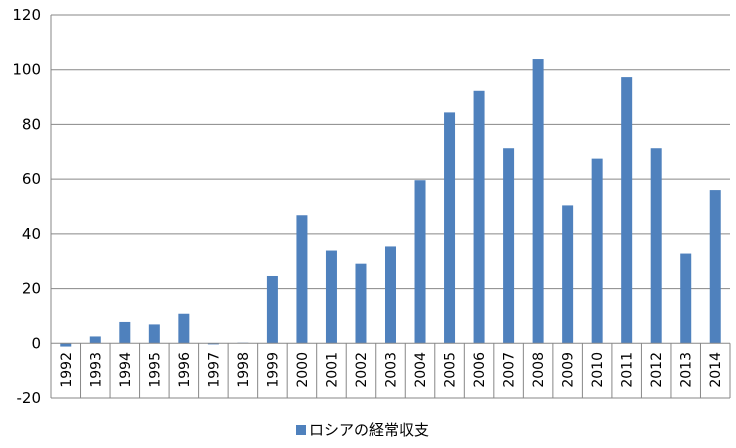 The image size is (736, 448). What do you see at coordinates (301, 430) in the screenshot?
I see `legend-swatch` at bounding box center [301, 430].